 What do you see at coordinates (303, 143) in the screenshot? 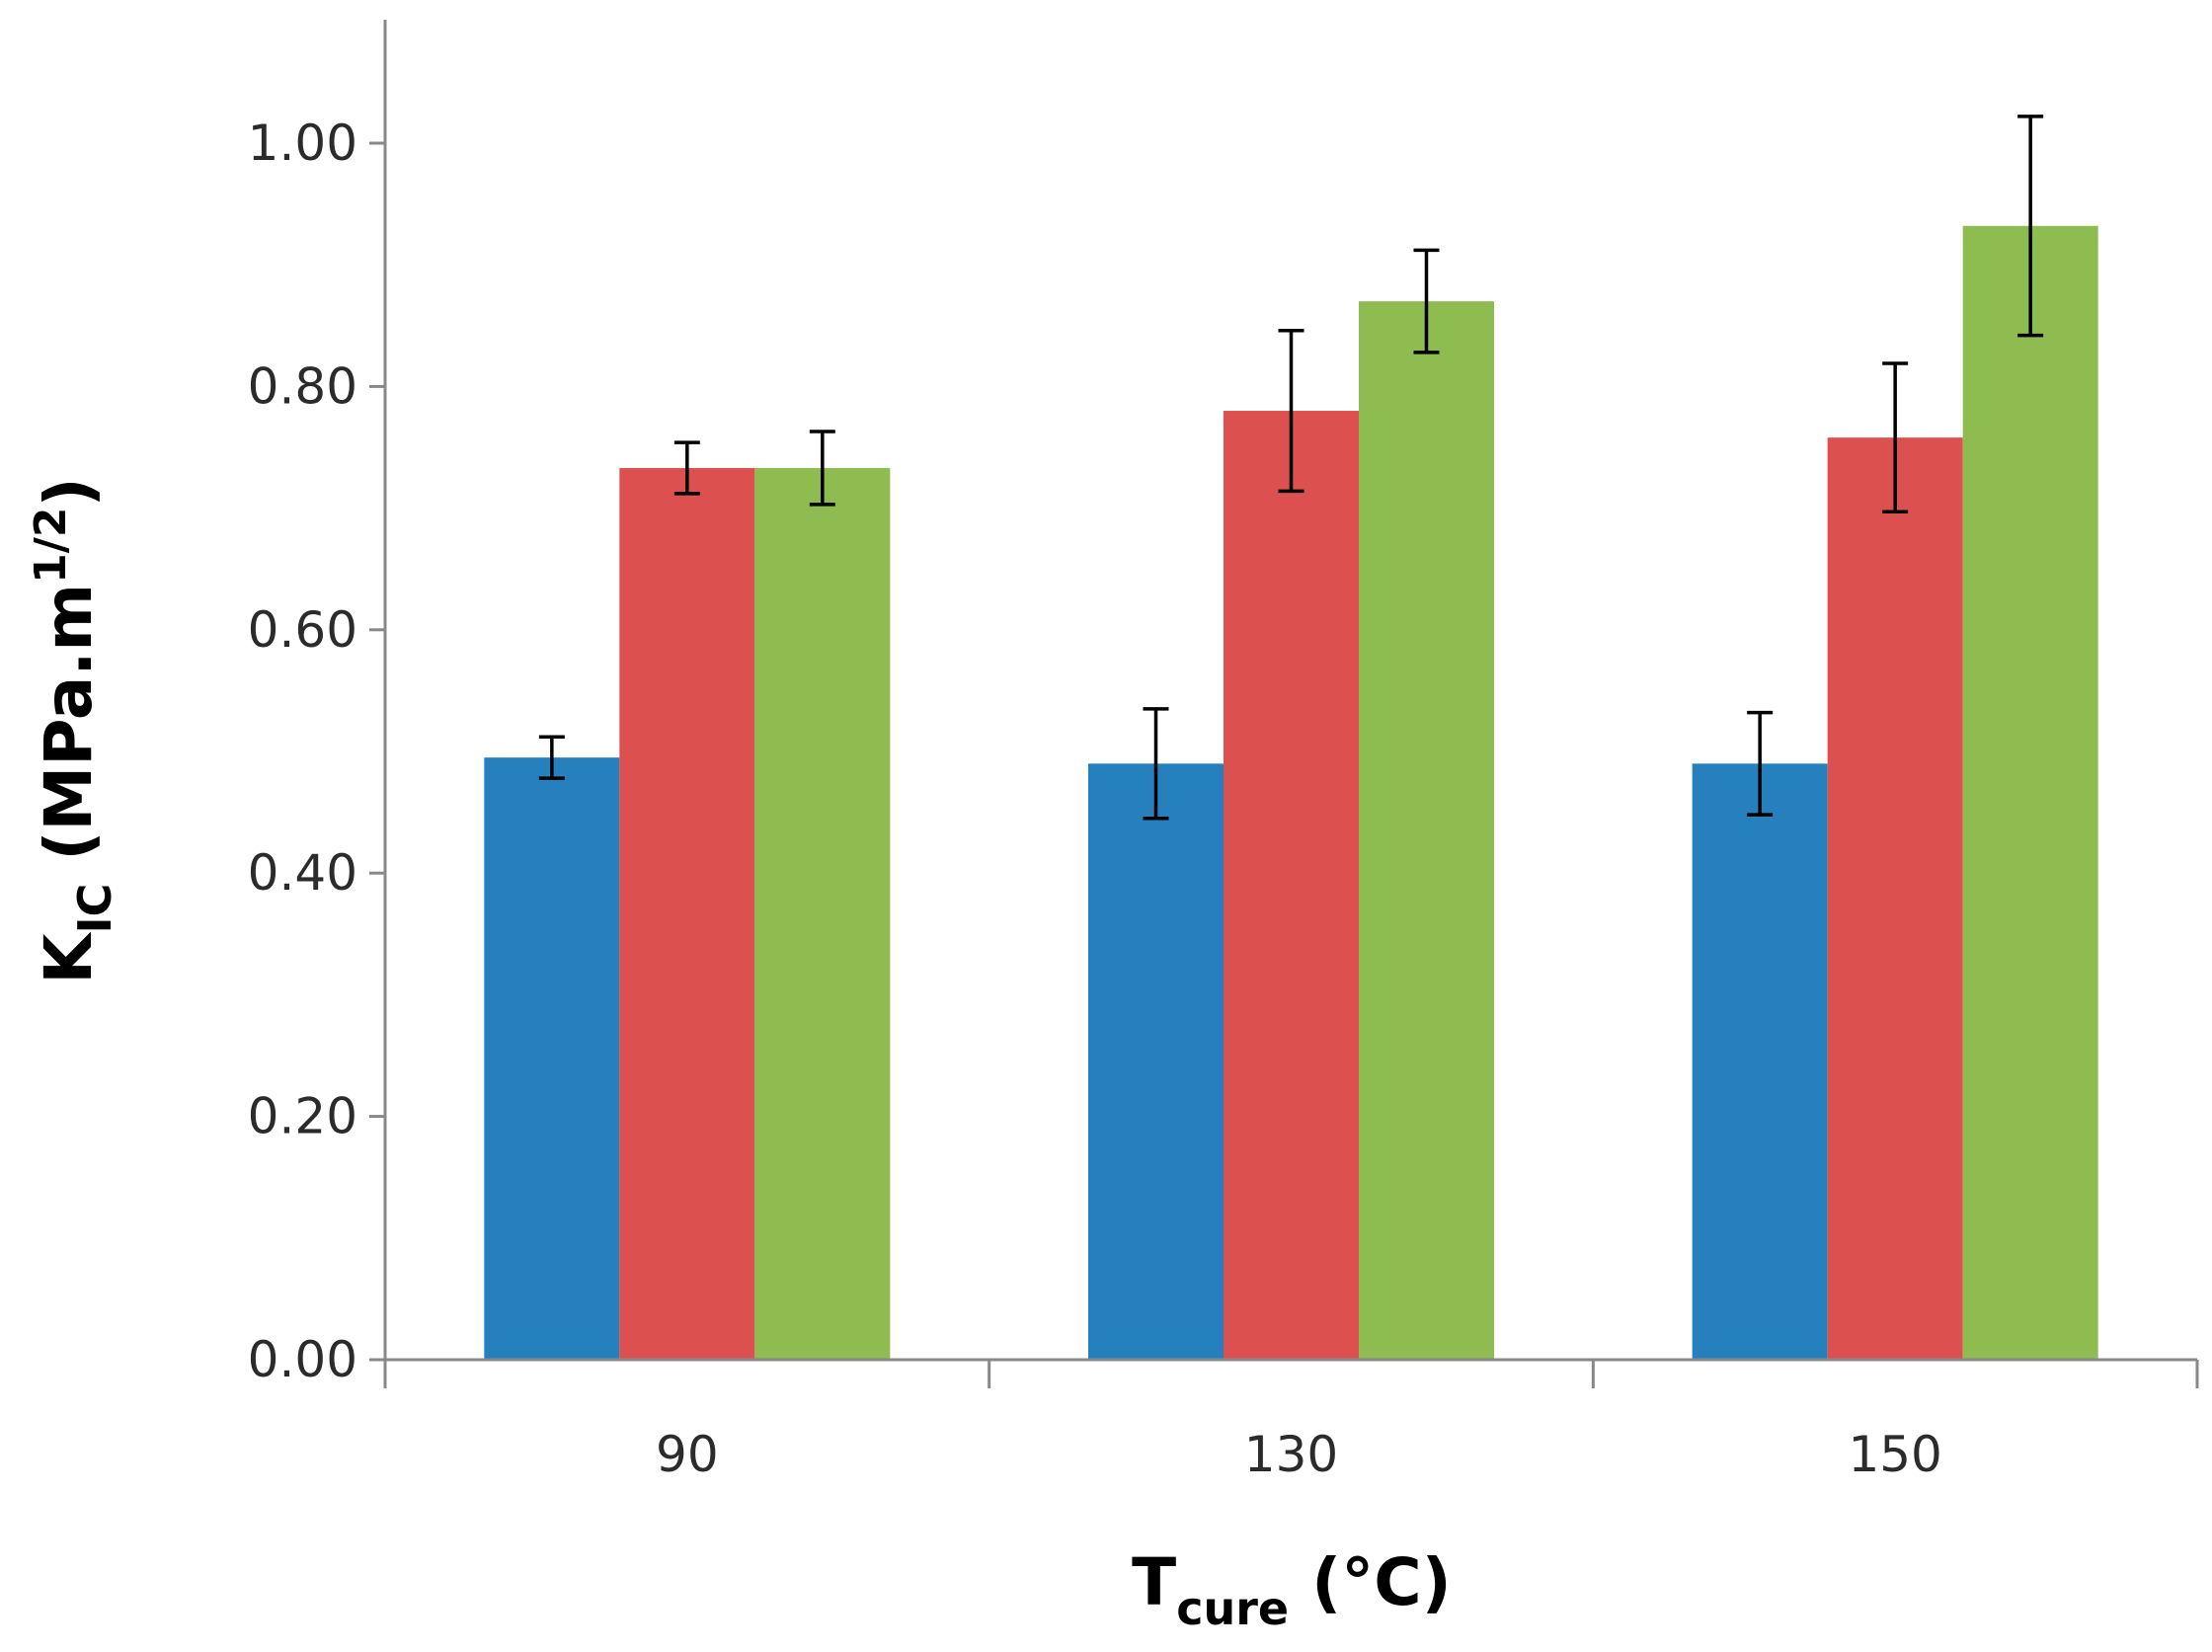
I see `y-tick-label: 1.00` at bounding box center [303, 143].